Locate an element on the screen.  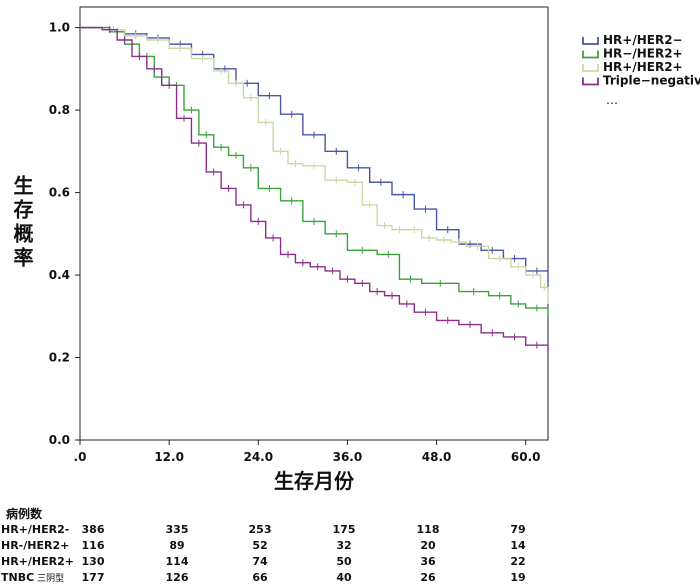
x-tick-label: 60.0 is located at coordinates (526, 457).